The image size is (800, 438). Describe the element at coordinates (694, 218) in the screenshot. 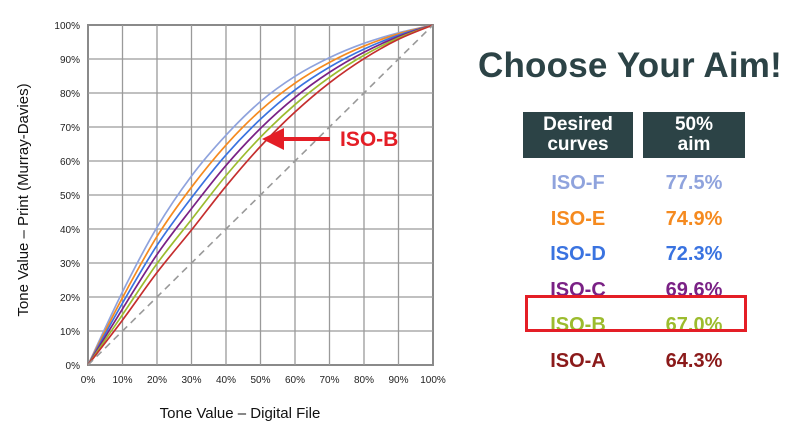

I see `aim-value: 74.9%` at that location.